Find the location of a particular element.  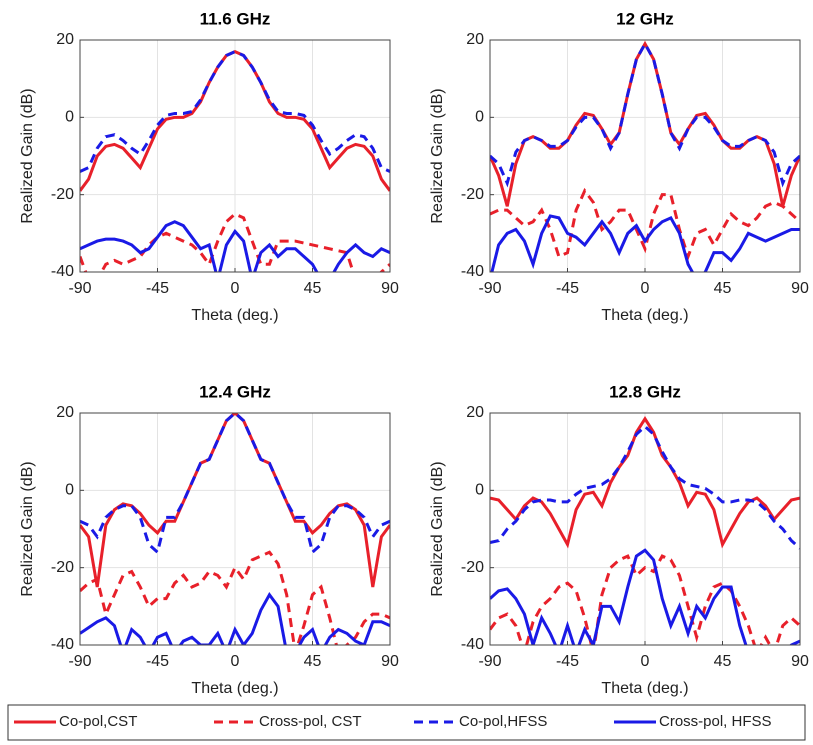

chart-title: 11.6 GHz is located at coordinates (235, 18).